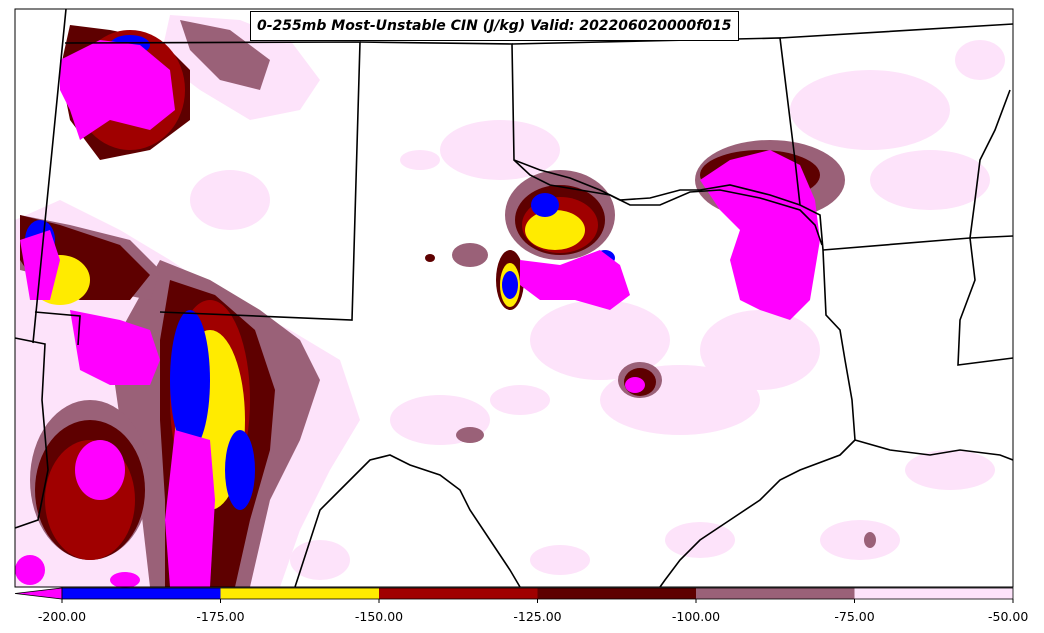  Describe the element at coordinates (379, 616) in the screenshot. I see `colorbar-tick-label: -150.00` at that location.